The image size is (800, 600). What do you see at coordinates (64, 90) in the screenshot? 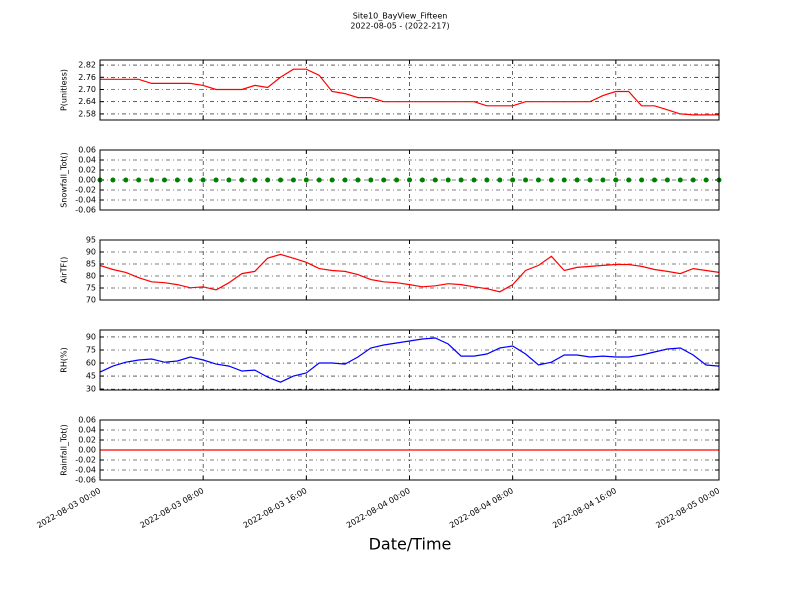
I see `y-axis-label: P(unitless)` at bounding box center [64, 90].